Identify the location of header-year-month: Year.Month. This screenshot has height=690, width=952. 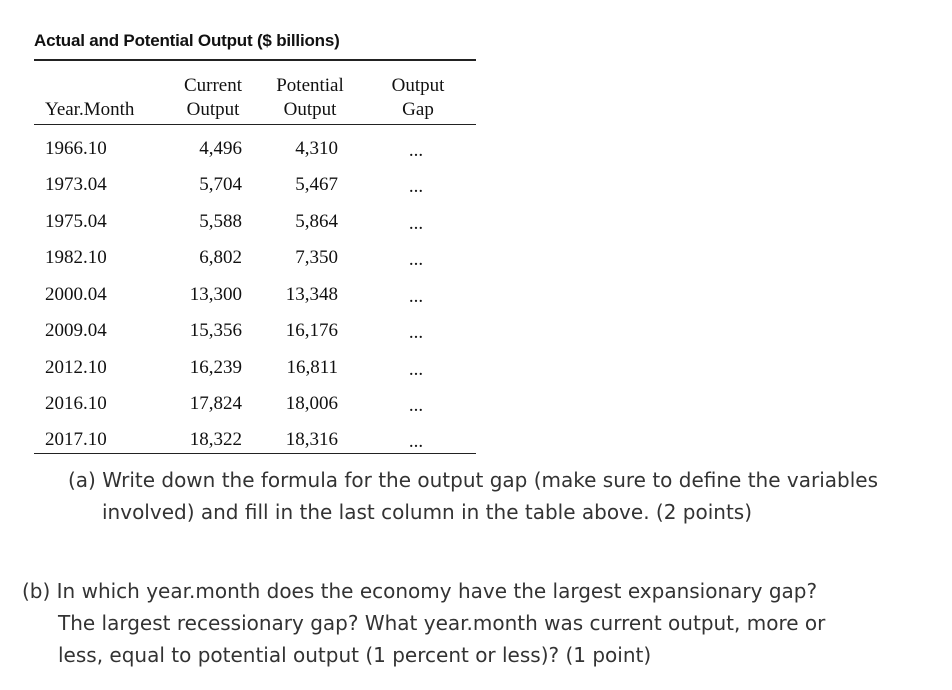
(90, 109).